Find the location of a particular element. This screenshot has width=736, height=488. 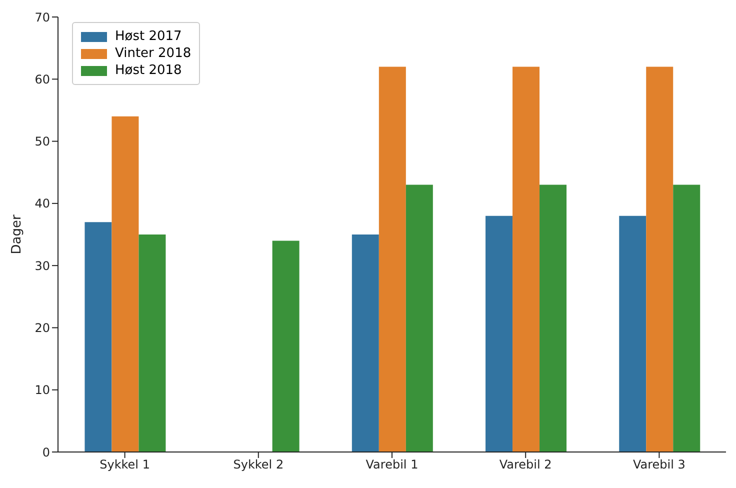

y-axis-title: Dager is located at coordinates (17, 234).